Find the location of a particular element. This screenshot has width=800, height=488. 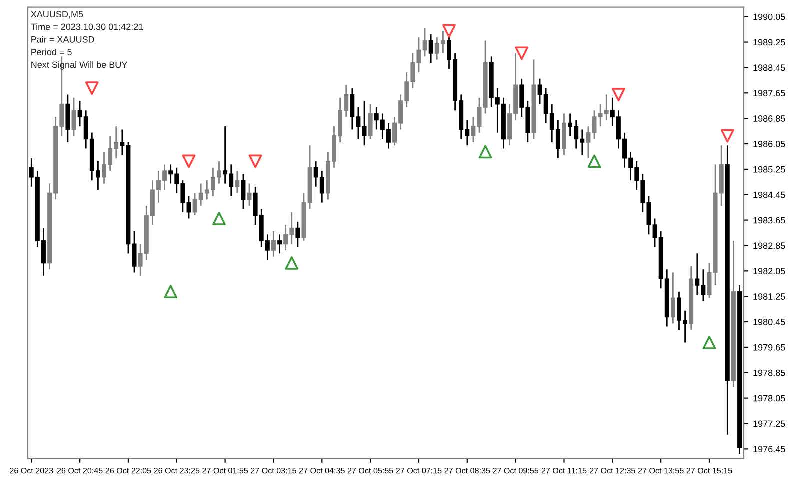

x-tick-label: 27 Oct 13:55 is located at coordinates (661, 471).